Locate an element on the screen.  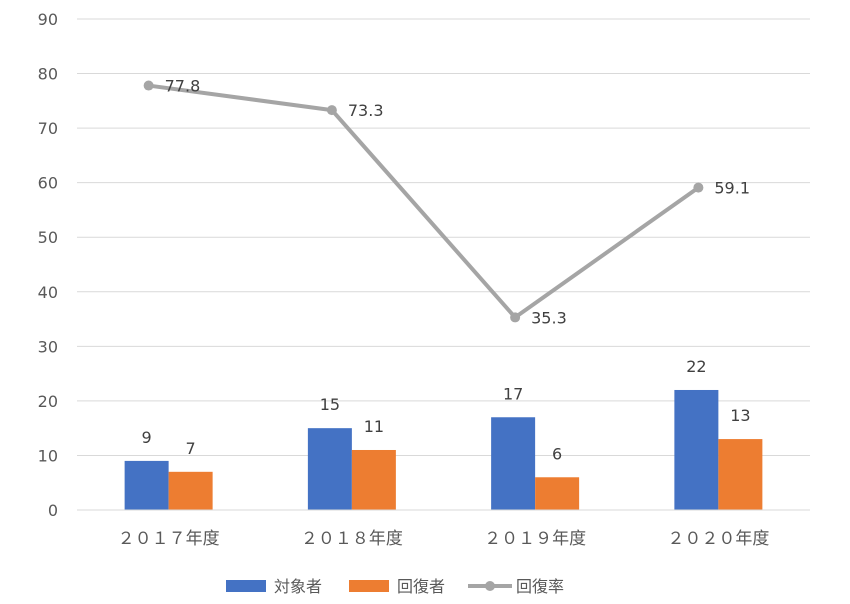
bar-data-label: 17 is located at coordinates (513, 393).